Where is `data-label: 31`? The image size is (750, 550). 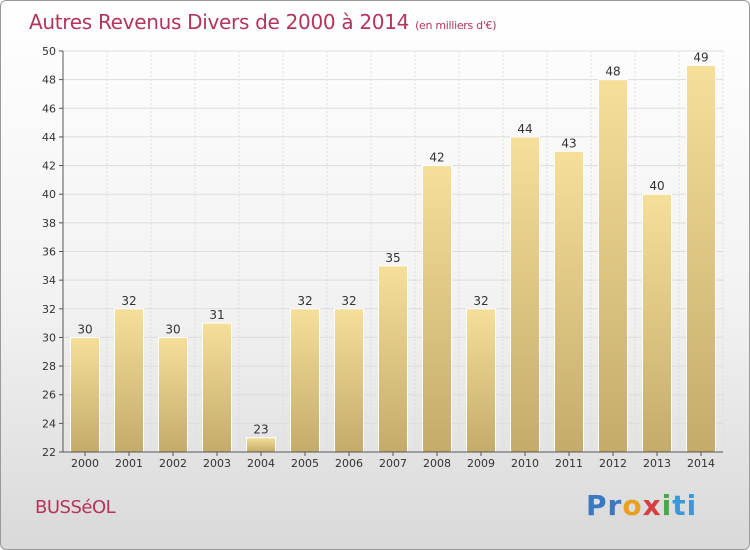
data-label: 31 is located at coordinates (216, 315).